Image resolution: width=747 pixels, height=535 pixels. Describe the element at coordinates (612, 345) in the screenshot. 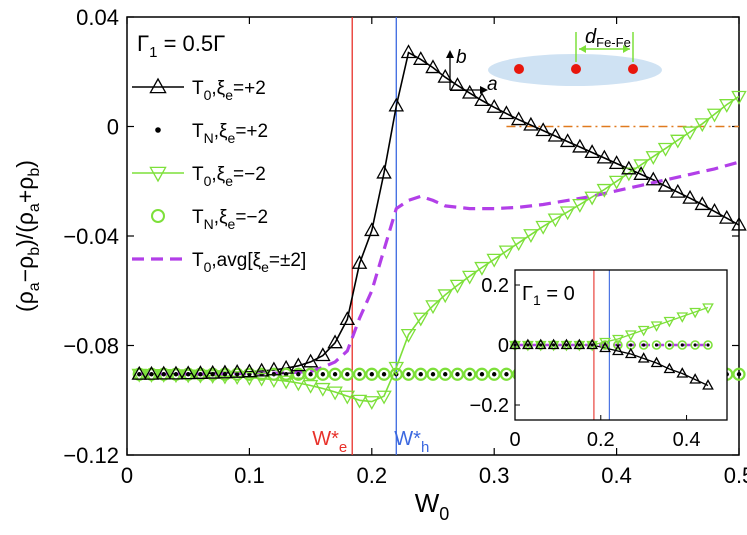

I see `inset-series` at that location.